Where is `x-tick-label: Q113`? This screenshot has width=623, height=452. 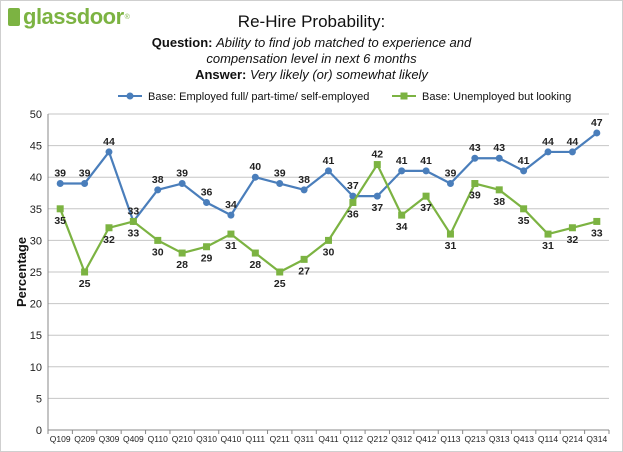
x-tick-label: Q113 is located at coordinates (450, 439).